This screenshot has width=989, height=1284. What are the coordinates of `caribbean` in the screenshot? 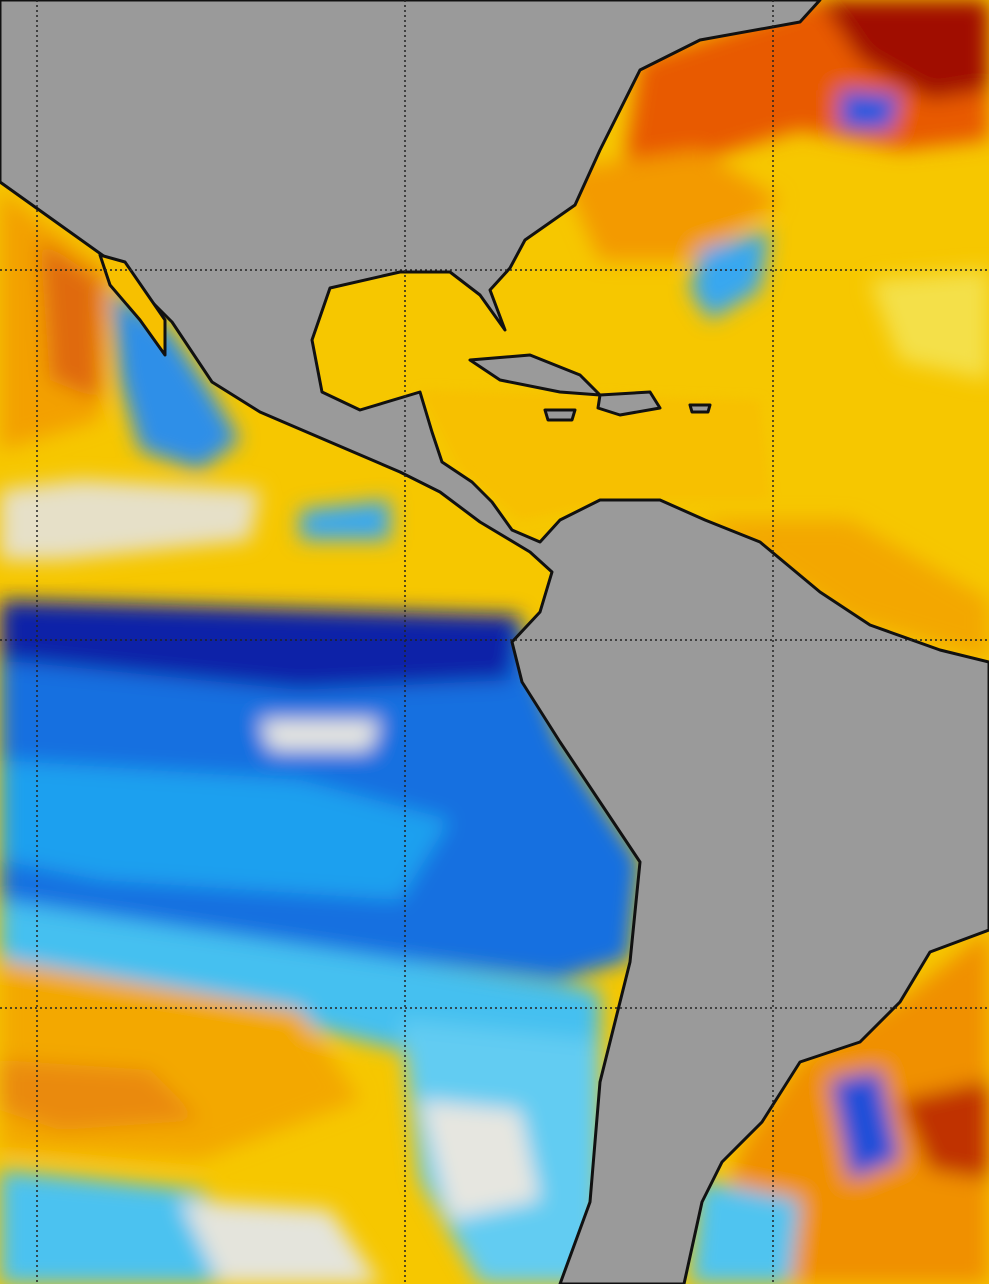 It's located at (595, 455).